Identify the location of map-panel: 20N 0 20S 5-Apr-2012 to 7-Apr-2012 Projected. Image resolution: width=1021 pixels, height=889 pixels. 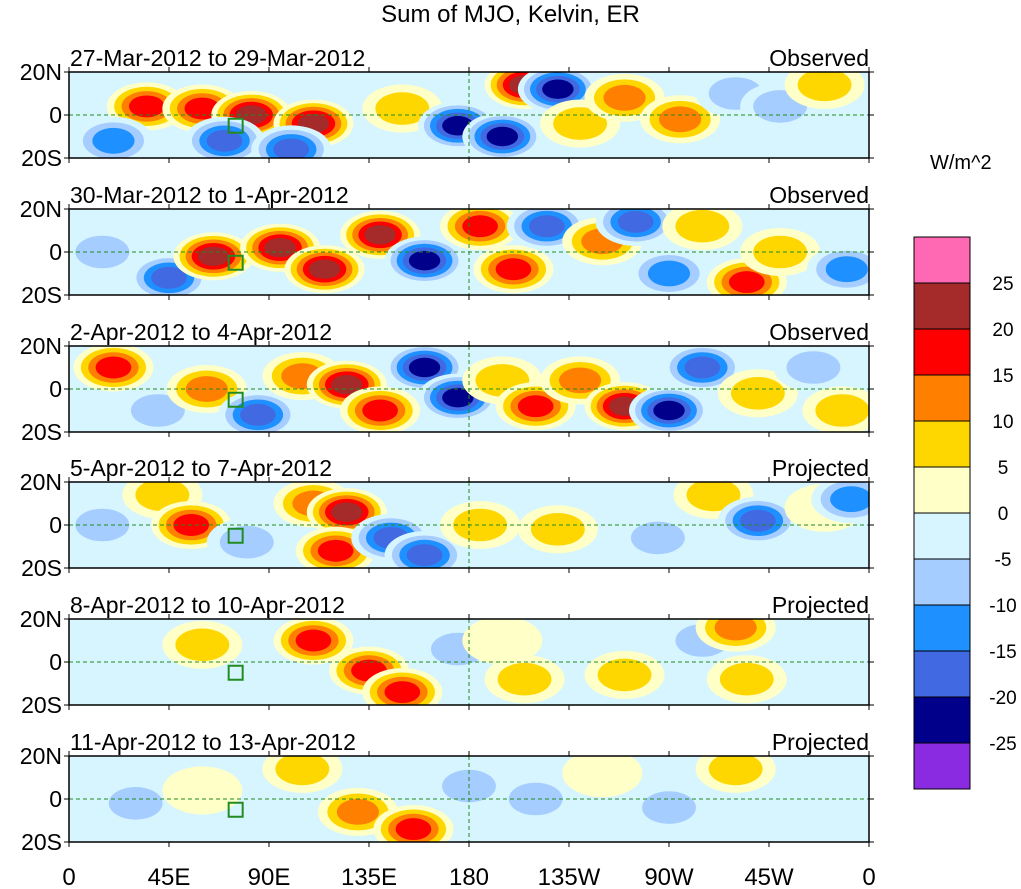
(447, 518).